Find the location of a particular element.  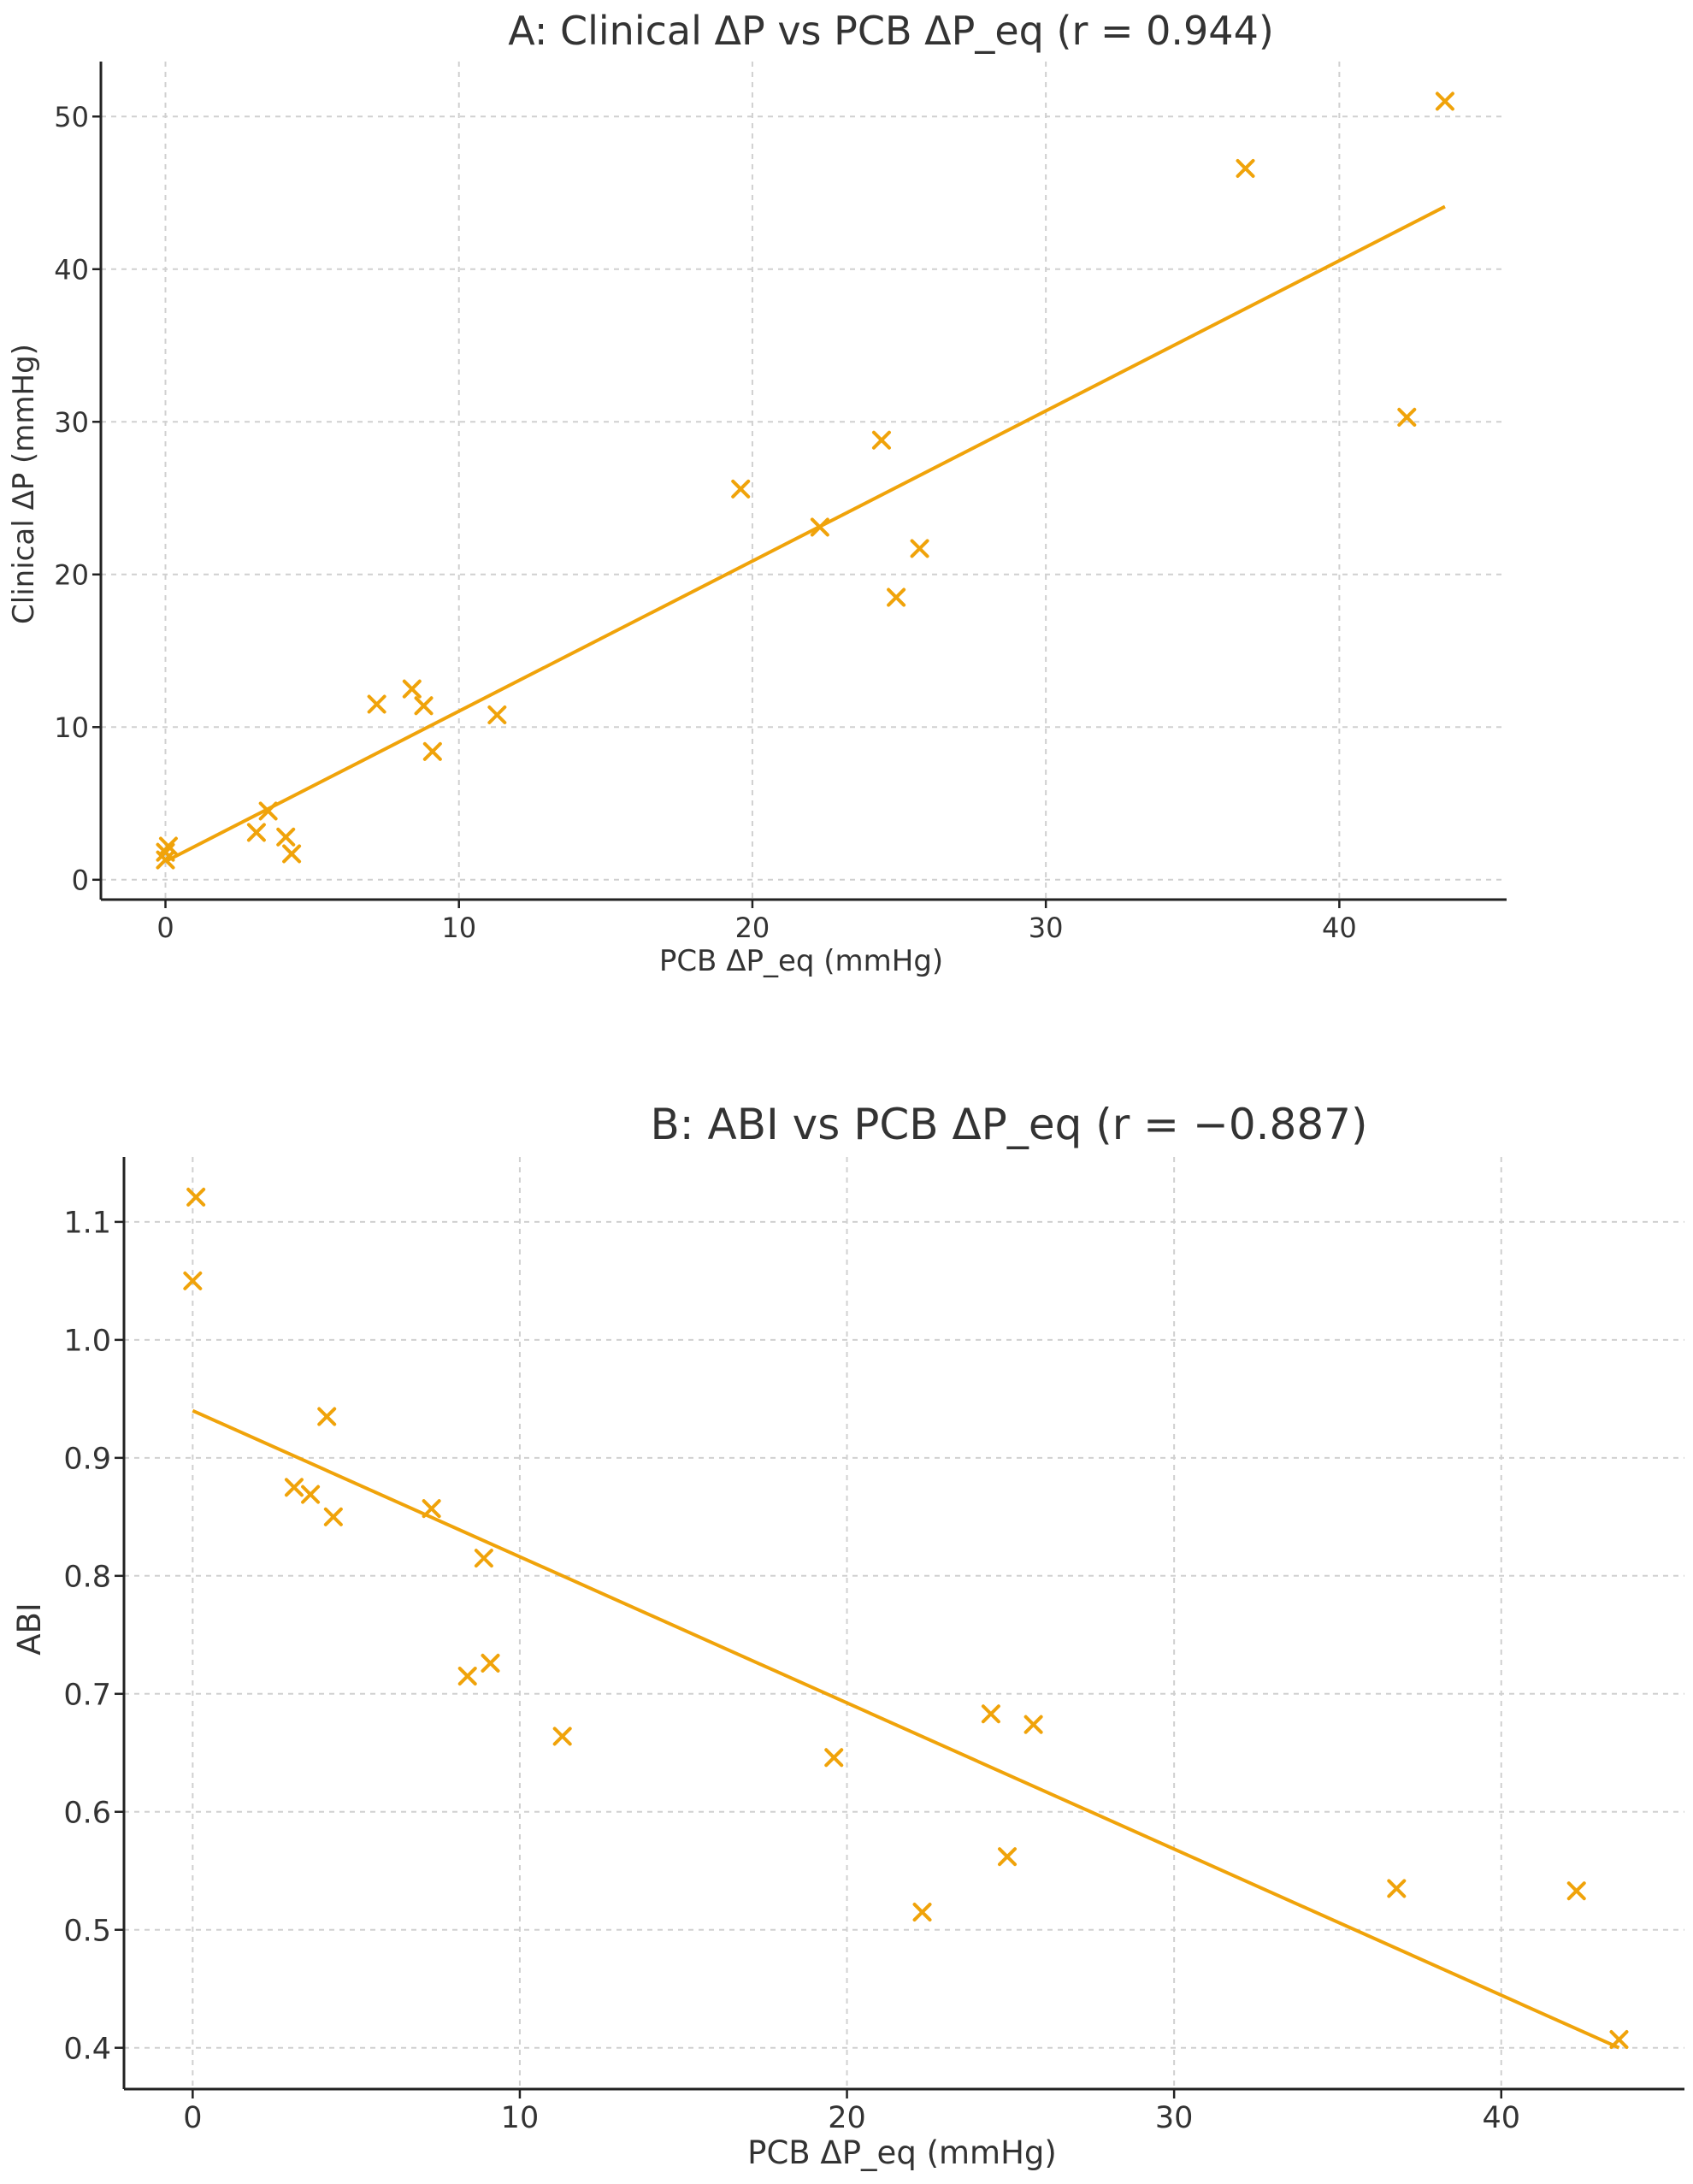

panel-a-title: A: Clinical ΔP vs PCB ΔP_eq (r = 0.944) is located at coordinates (891, 31).